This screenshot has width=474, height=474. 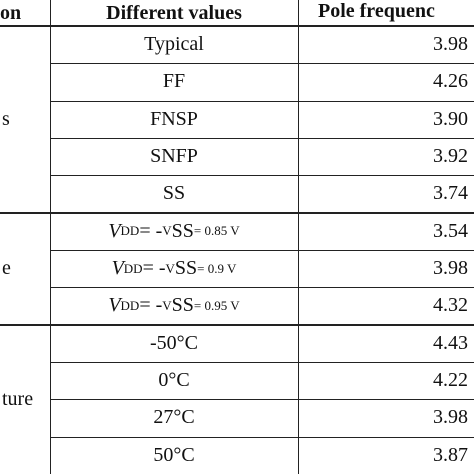 What do you see at coordinates (174, 12) in the screenshot?
I see `header-cell: Different values` at bounding box center [174, 12].